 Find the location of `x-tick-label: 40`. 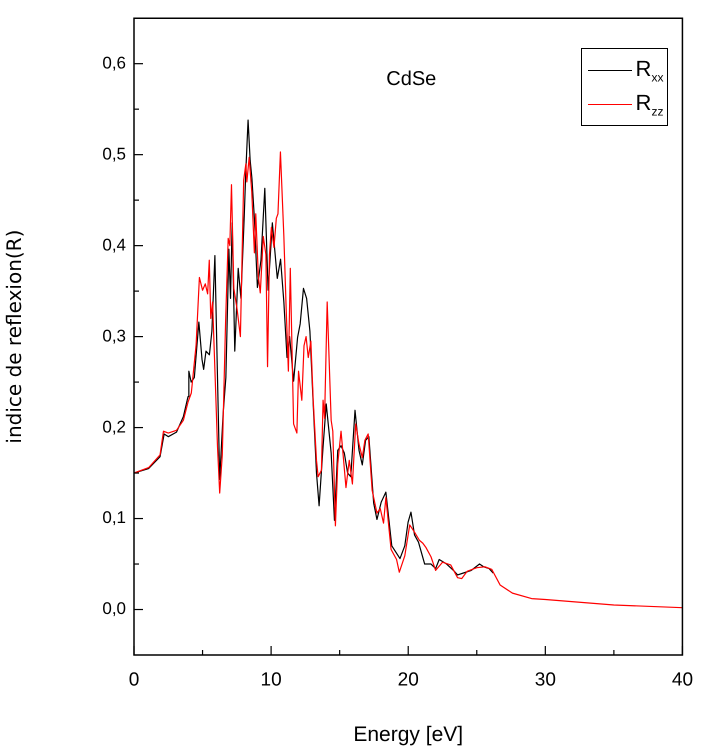

x-tick-label: 40 is located at coordinates (683, 680).